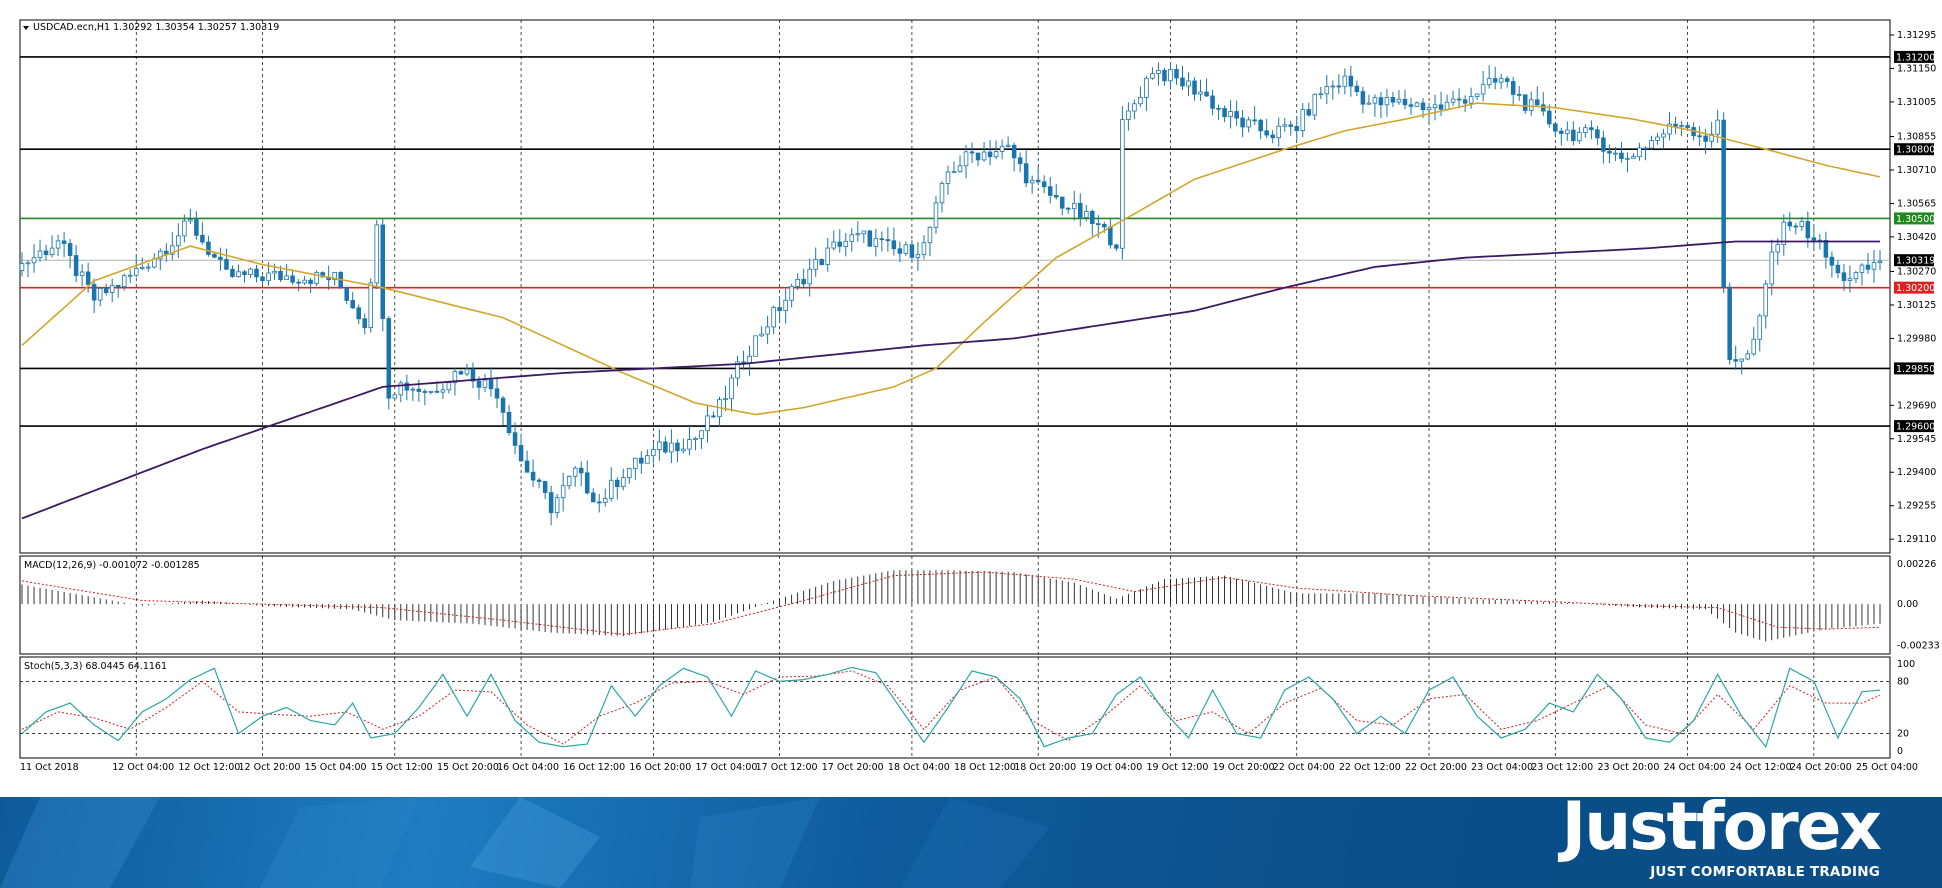  Describe the element at coordinates (1916, 203) in the screenshot. I see `y-tick-label: 1.30565` at that location.